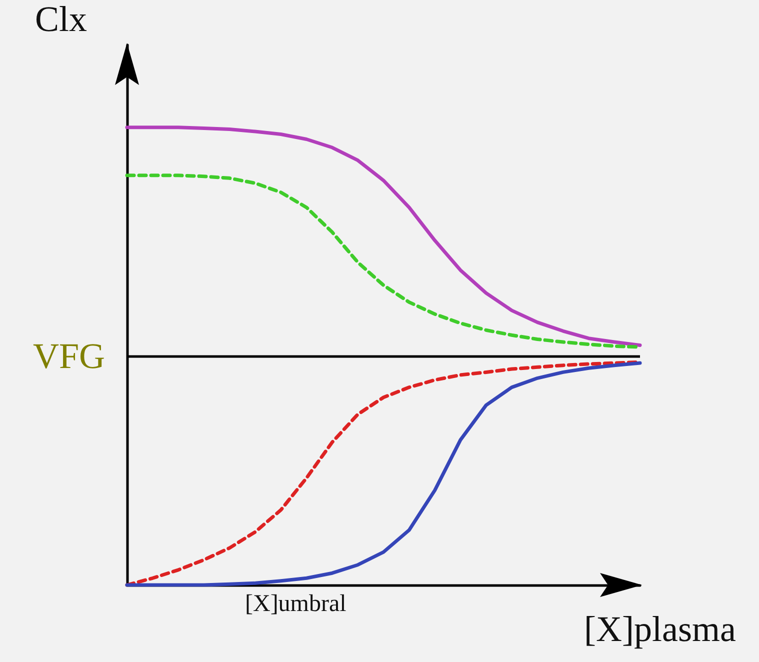 The width and height of the screenshot is (759, 662). What do you see at coordinates (660, 629) in the screenshot?
I see `x-axis-title: [X]plasma` at bounding box center [660, 629].